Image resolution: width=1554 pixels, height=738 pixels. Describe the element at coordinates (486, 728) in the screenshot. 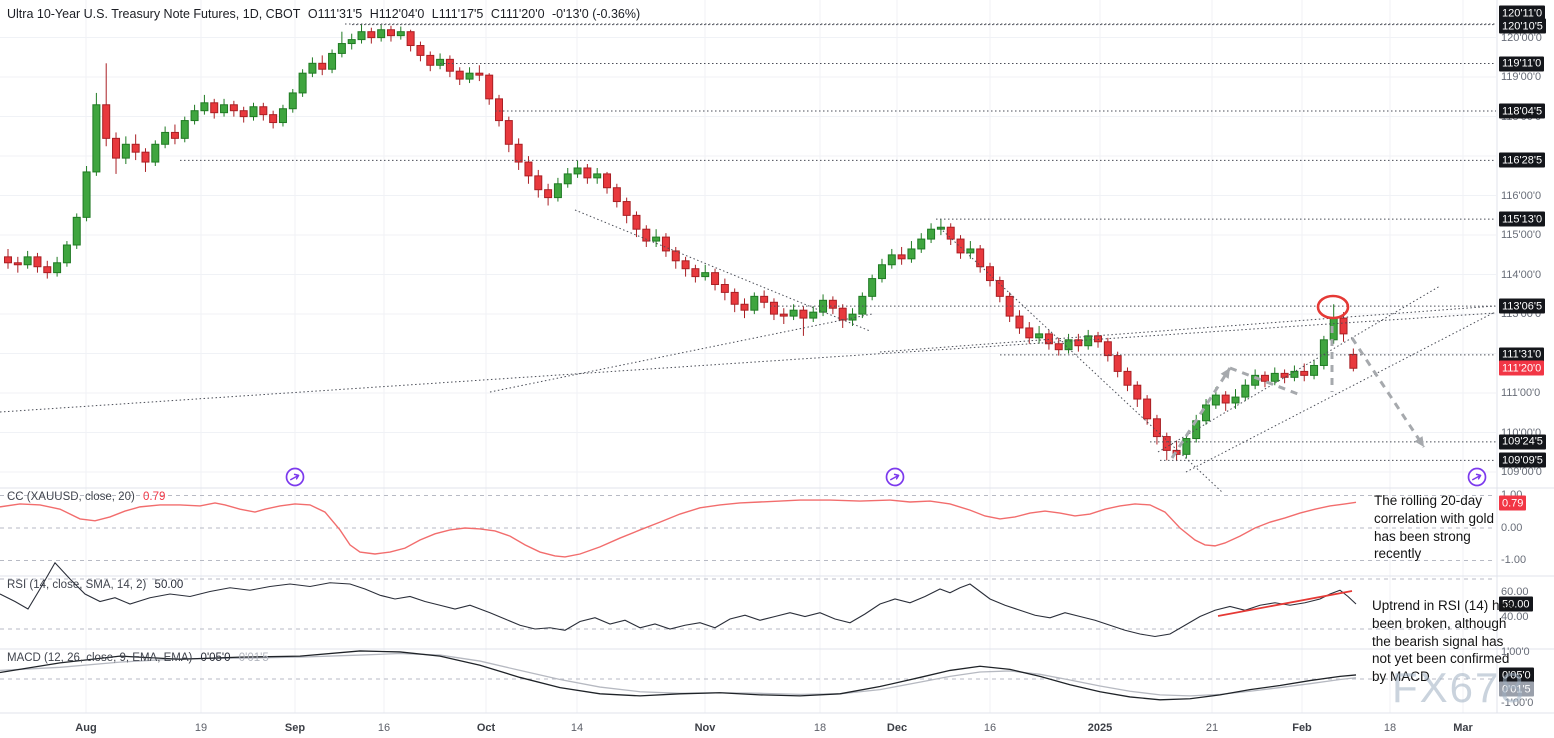

I see `time-tick-label: Oct` at that location.